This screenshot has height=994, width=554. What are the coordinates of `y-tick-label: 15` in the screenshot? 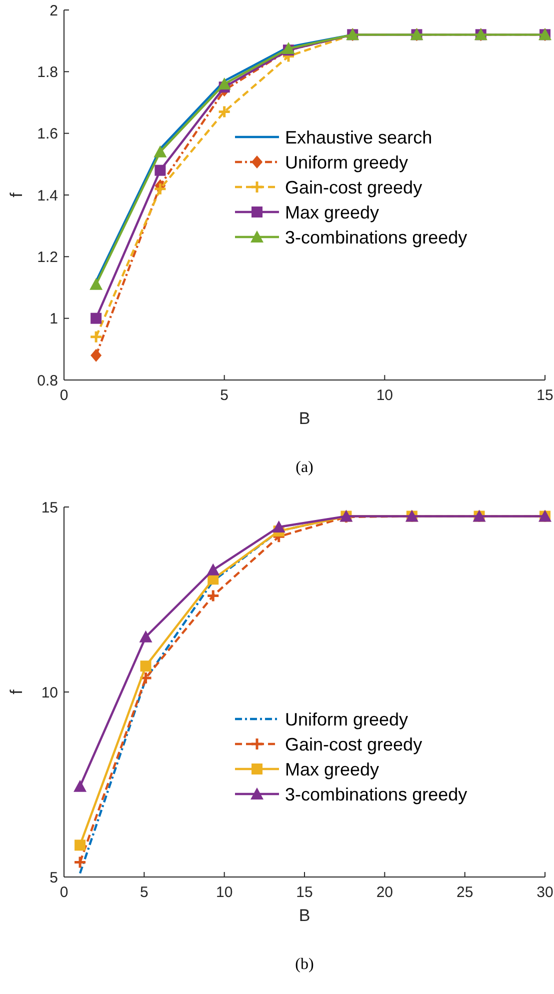 It's located at (49, 507).